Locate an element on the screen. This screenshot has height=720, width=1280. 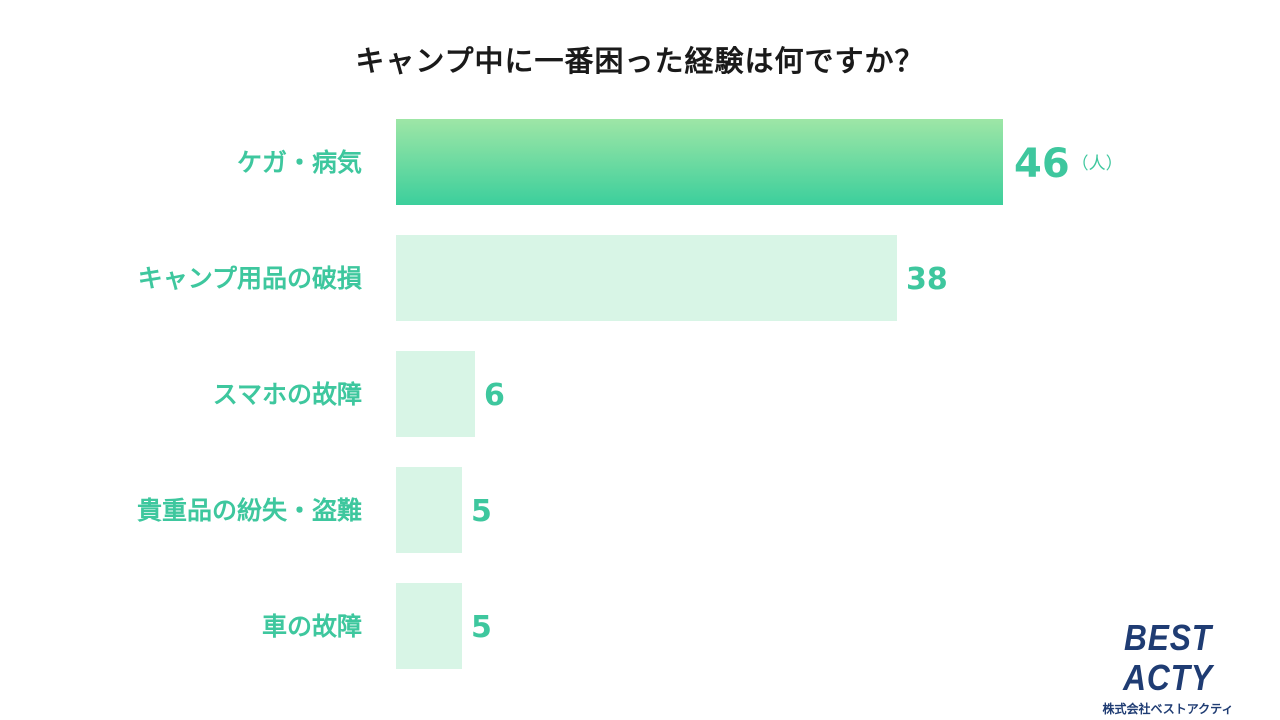
category-label-2: スマホの故障 is located at coordinates (287, 394).